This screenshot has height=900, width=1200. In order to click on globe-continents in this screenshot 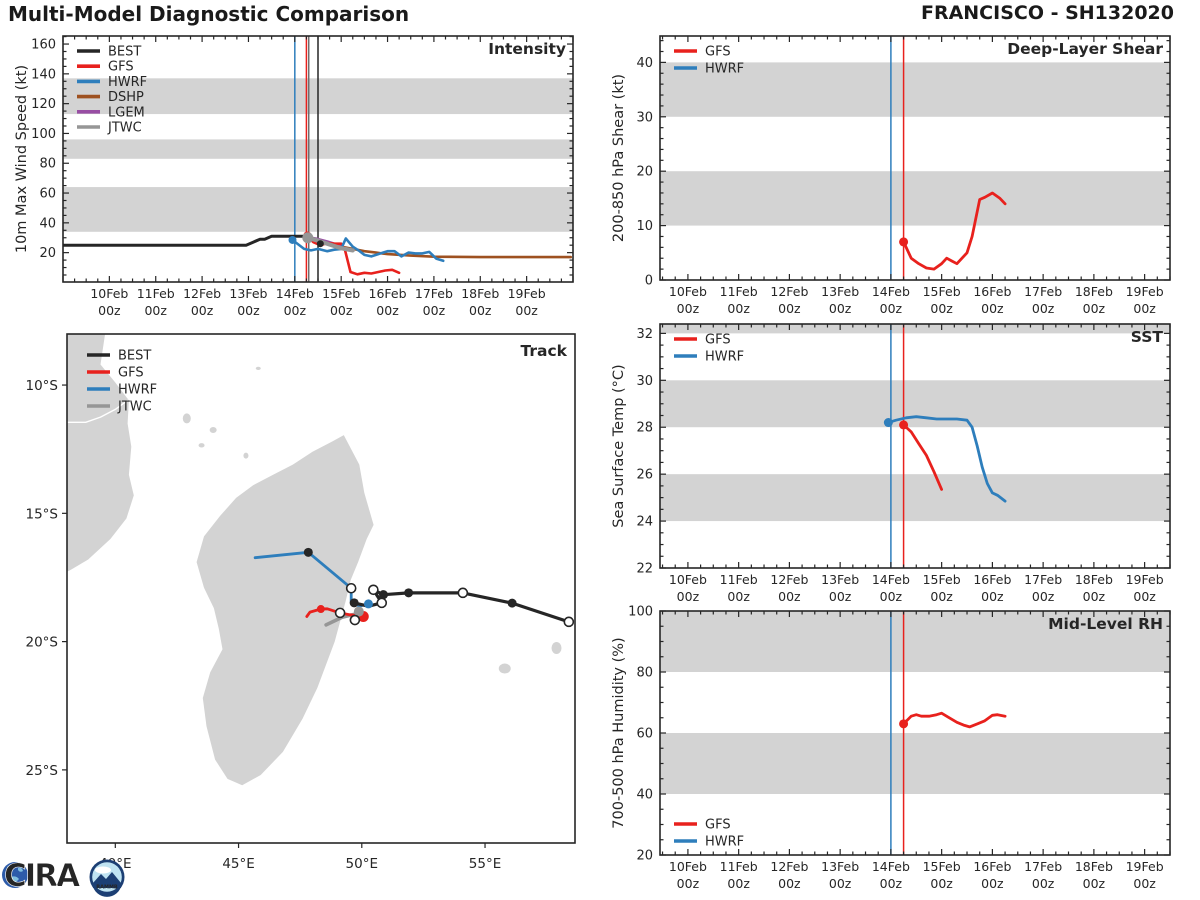, I will do `click(15, 873)`.